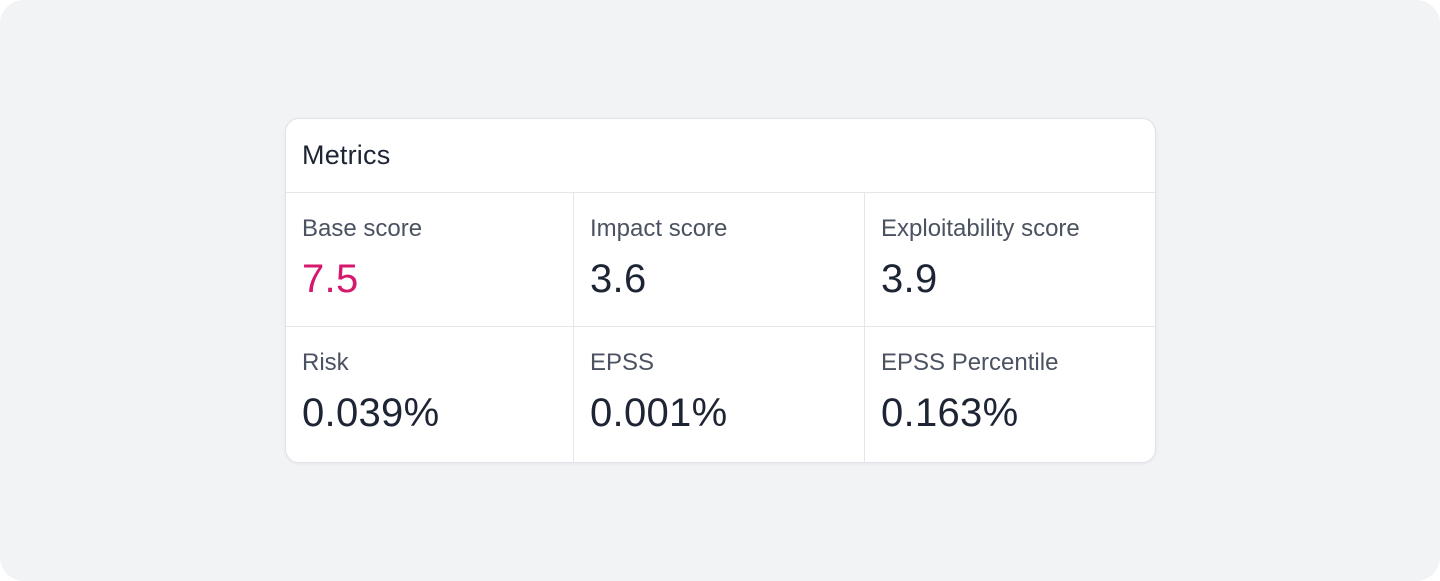  What do you see at coordinates (362, 228) in the screenshot?
I see `metric-label: Base score` at bounding box center [362, 228].